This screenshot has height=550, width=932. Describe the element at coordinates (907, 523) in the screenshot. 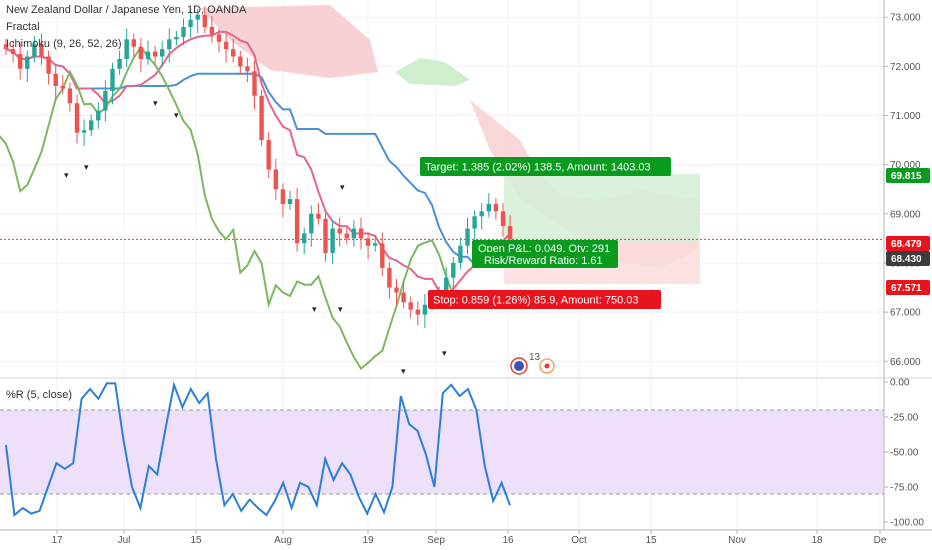

I see `wpr-tick-label: -100.00` at that location.